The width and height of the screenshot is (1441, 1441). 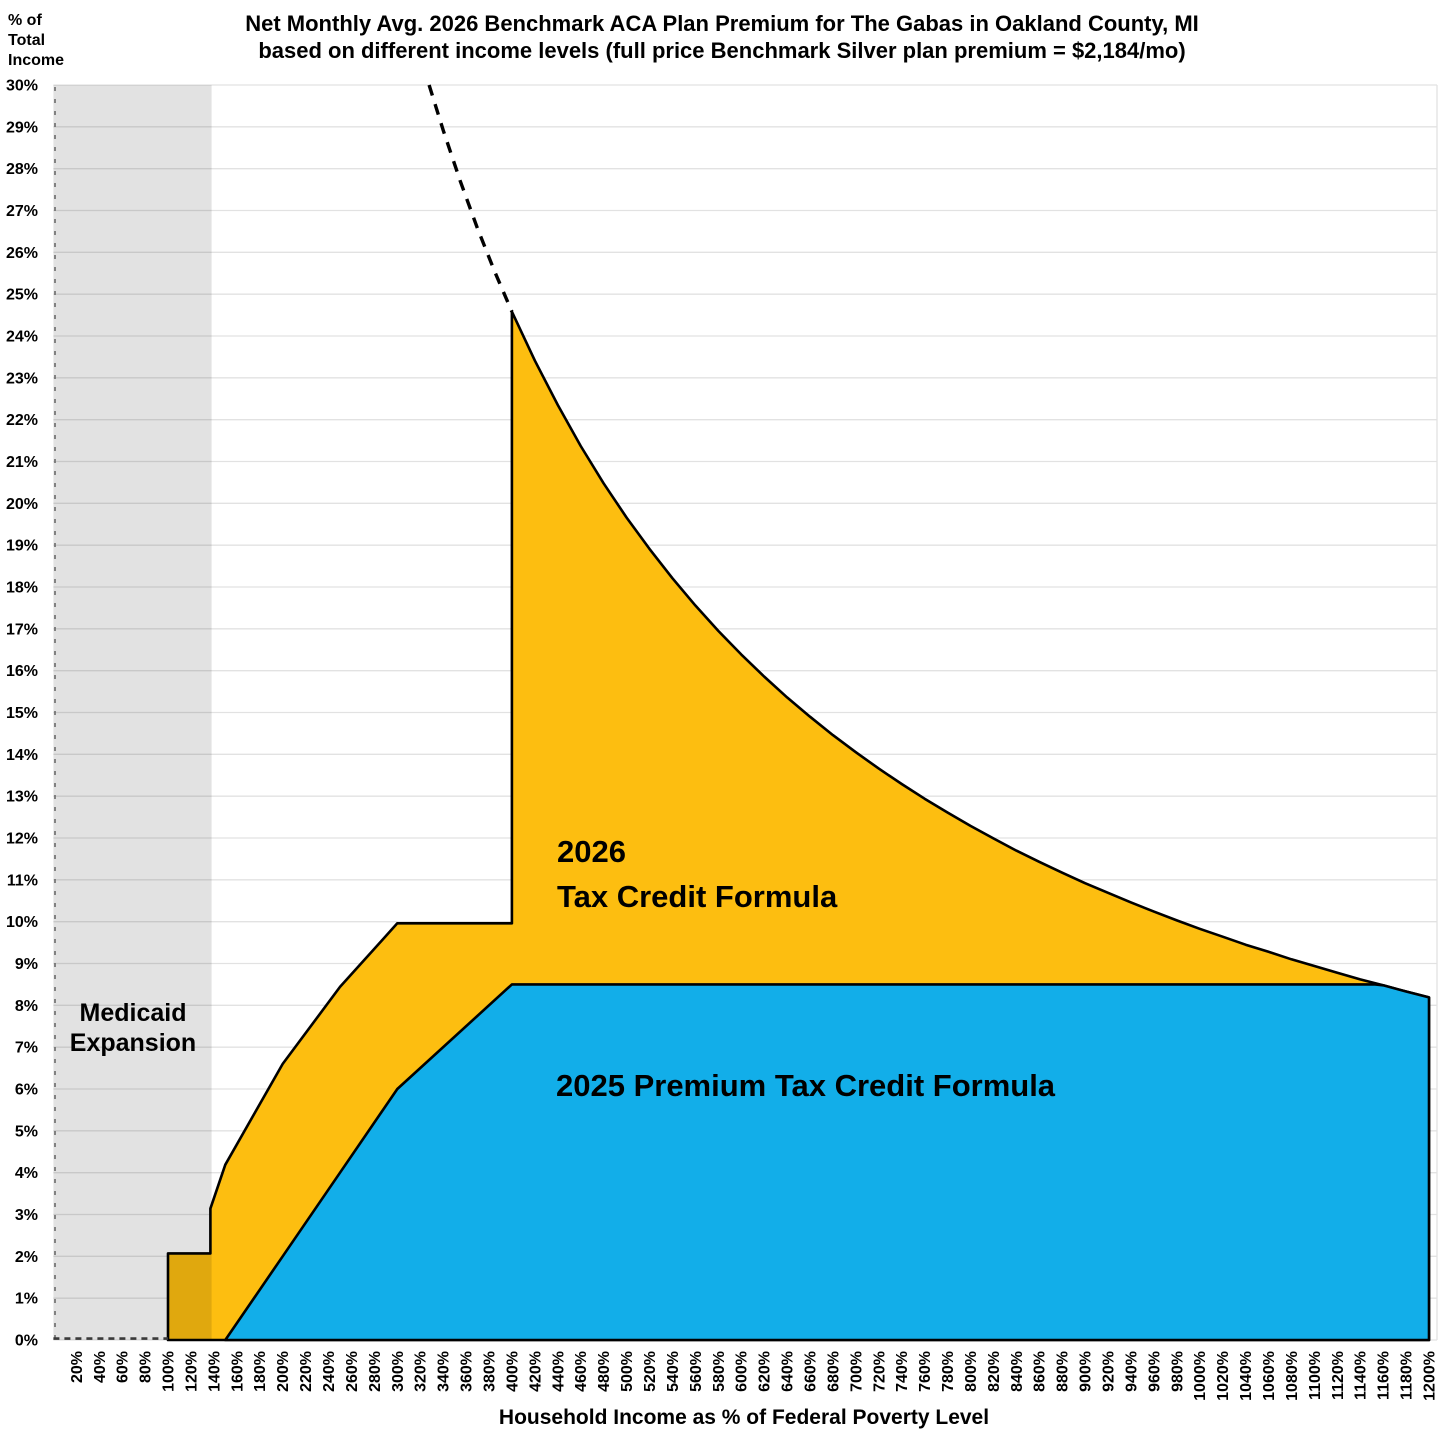 What do you see at coordinates (146, 1367) in the screenshot?
I see `x-tick-label: 80%` at bounding box center [146, 1367].